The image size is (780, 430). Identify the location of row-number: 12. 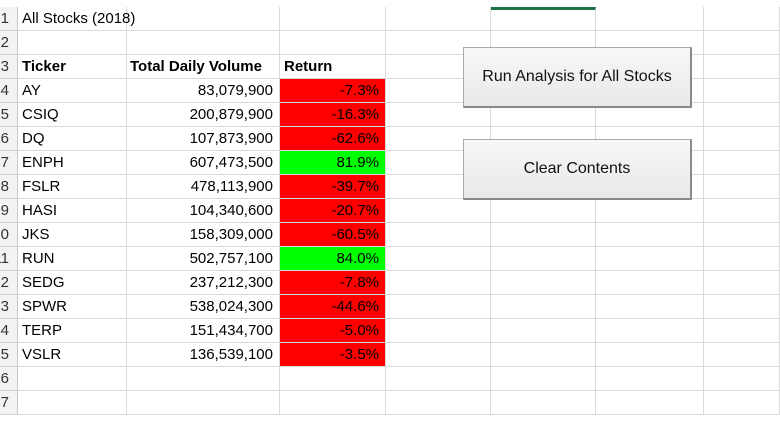
(9, 283).